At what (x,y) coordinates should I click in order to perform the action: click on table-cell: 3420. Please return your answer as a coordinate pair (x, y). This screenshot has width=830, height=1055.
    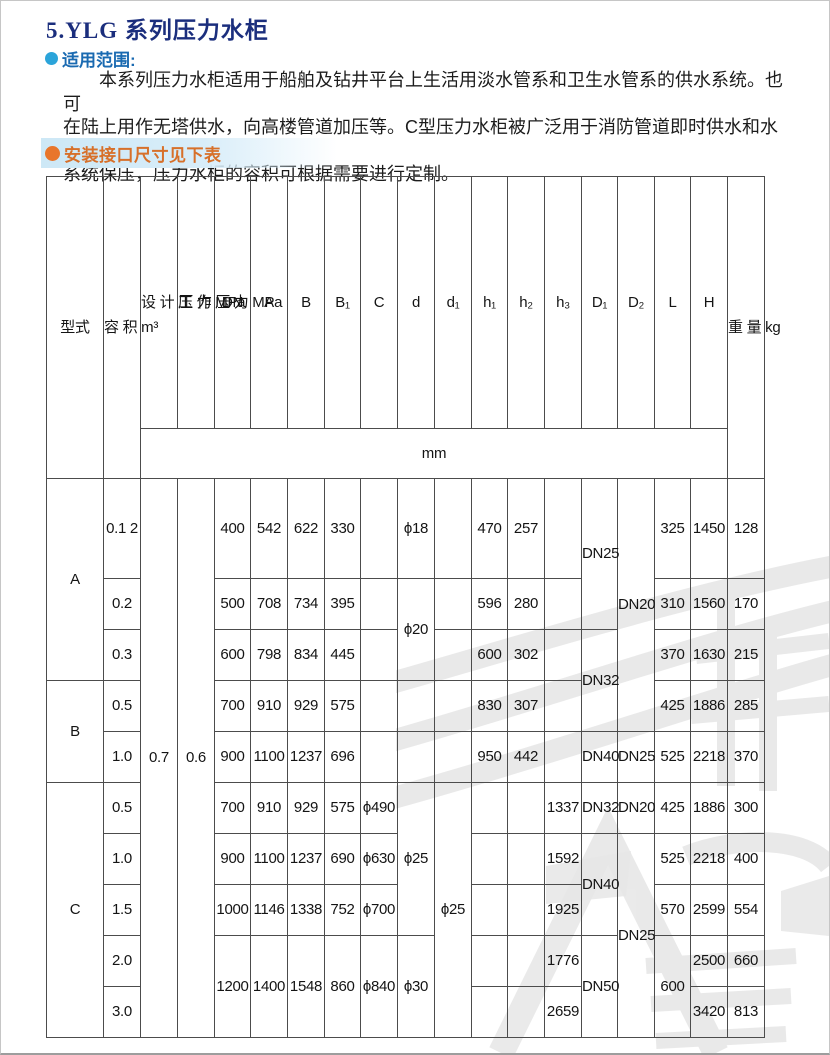
    Looking at the image, I should click on (709, 1012).